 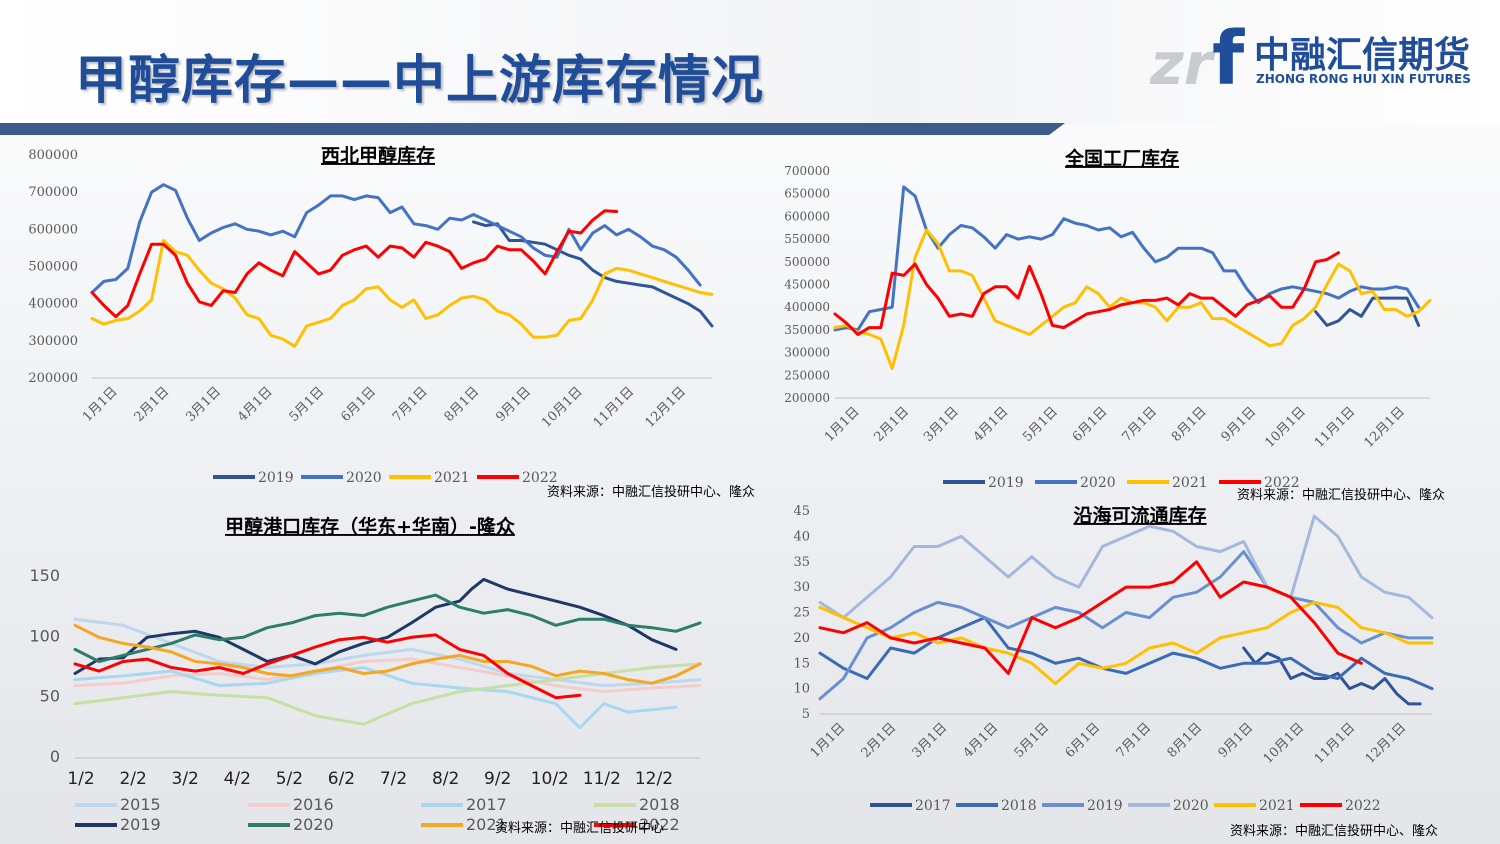 What do you see at coordinates (486, 804) in the screenshot?
I see `legend-label-2017: 2017` at bounding box center [486, 804].